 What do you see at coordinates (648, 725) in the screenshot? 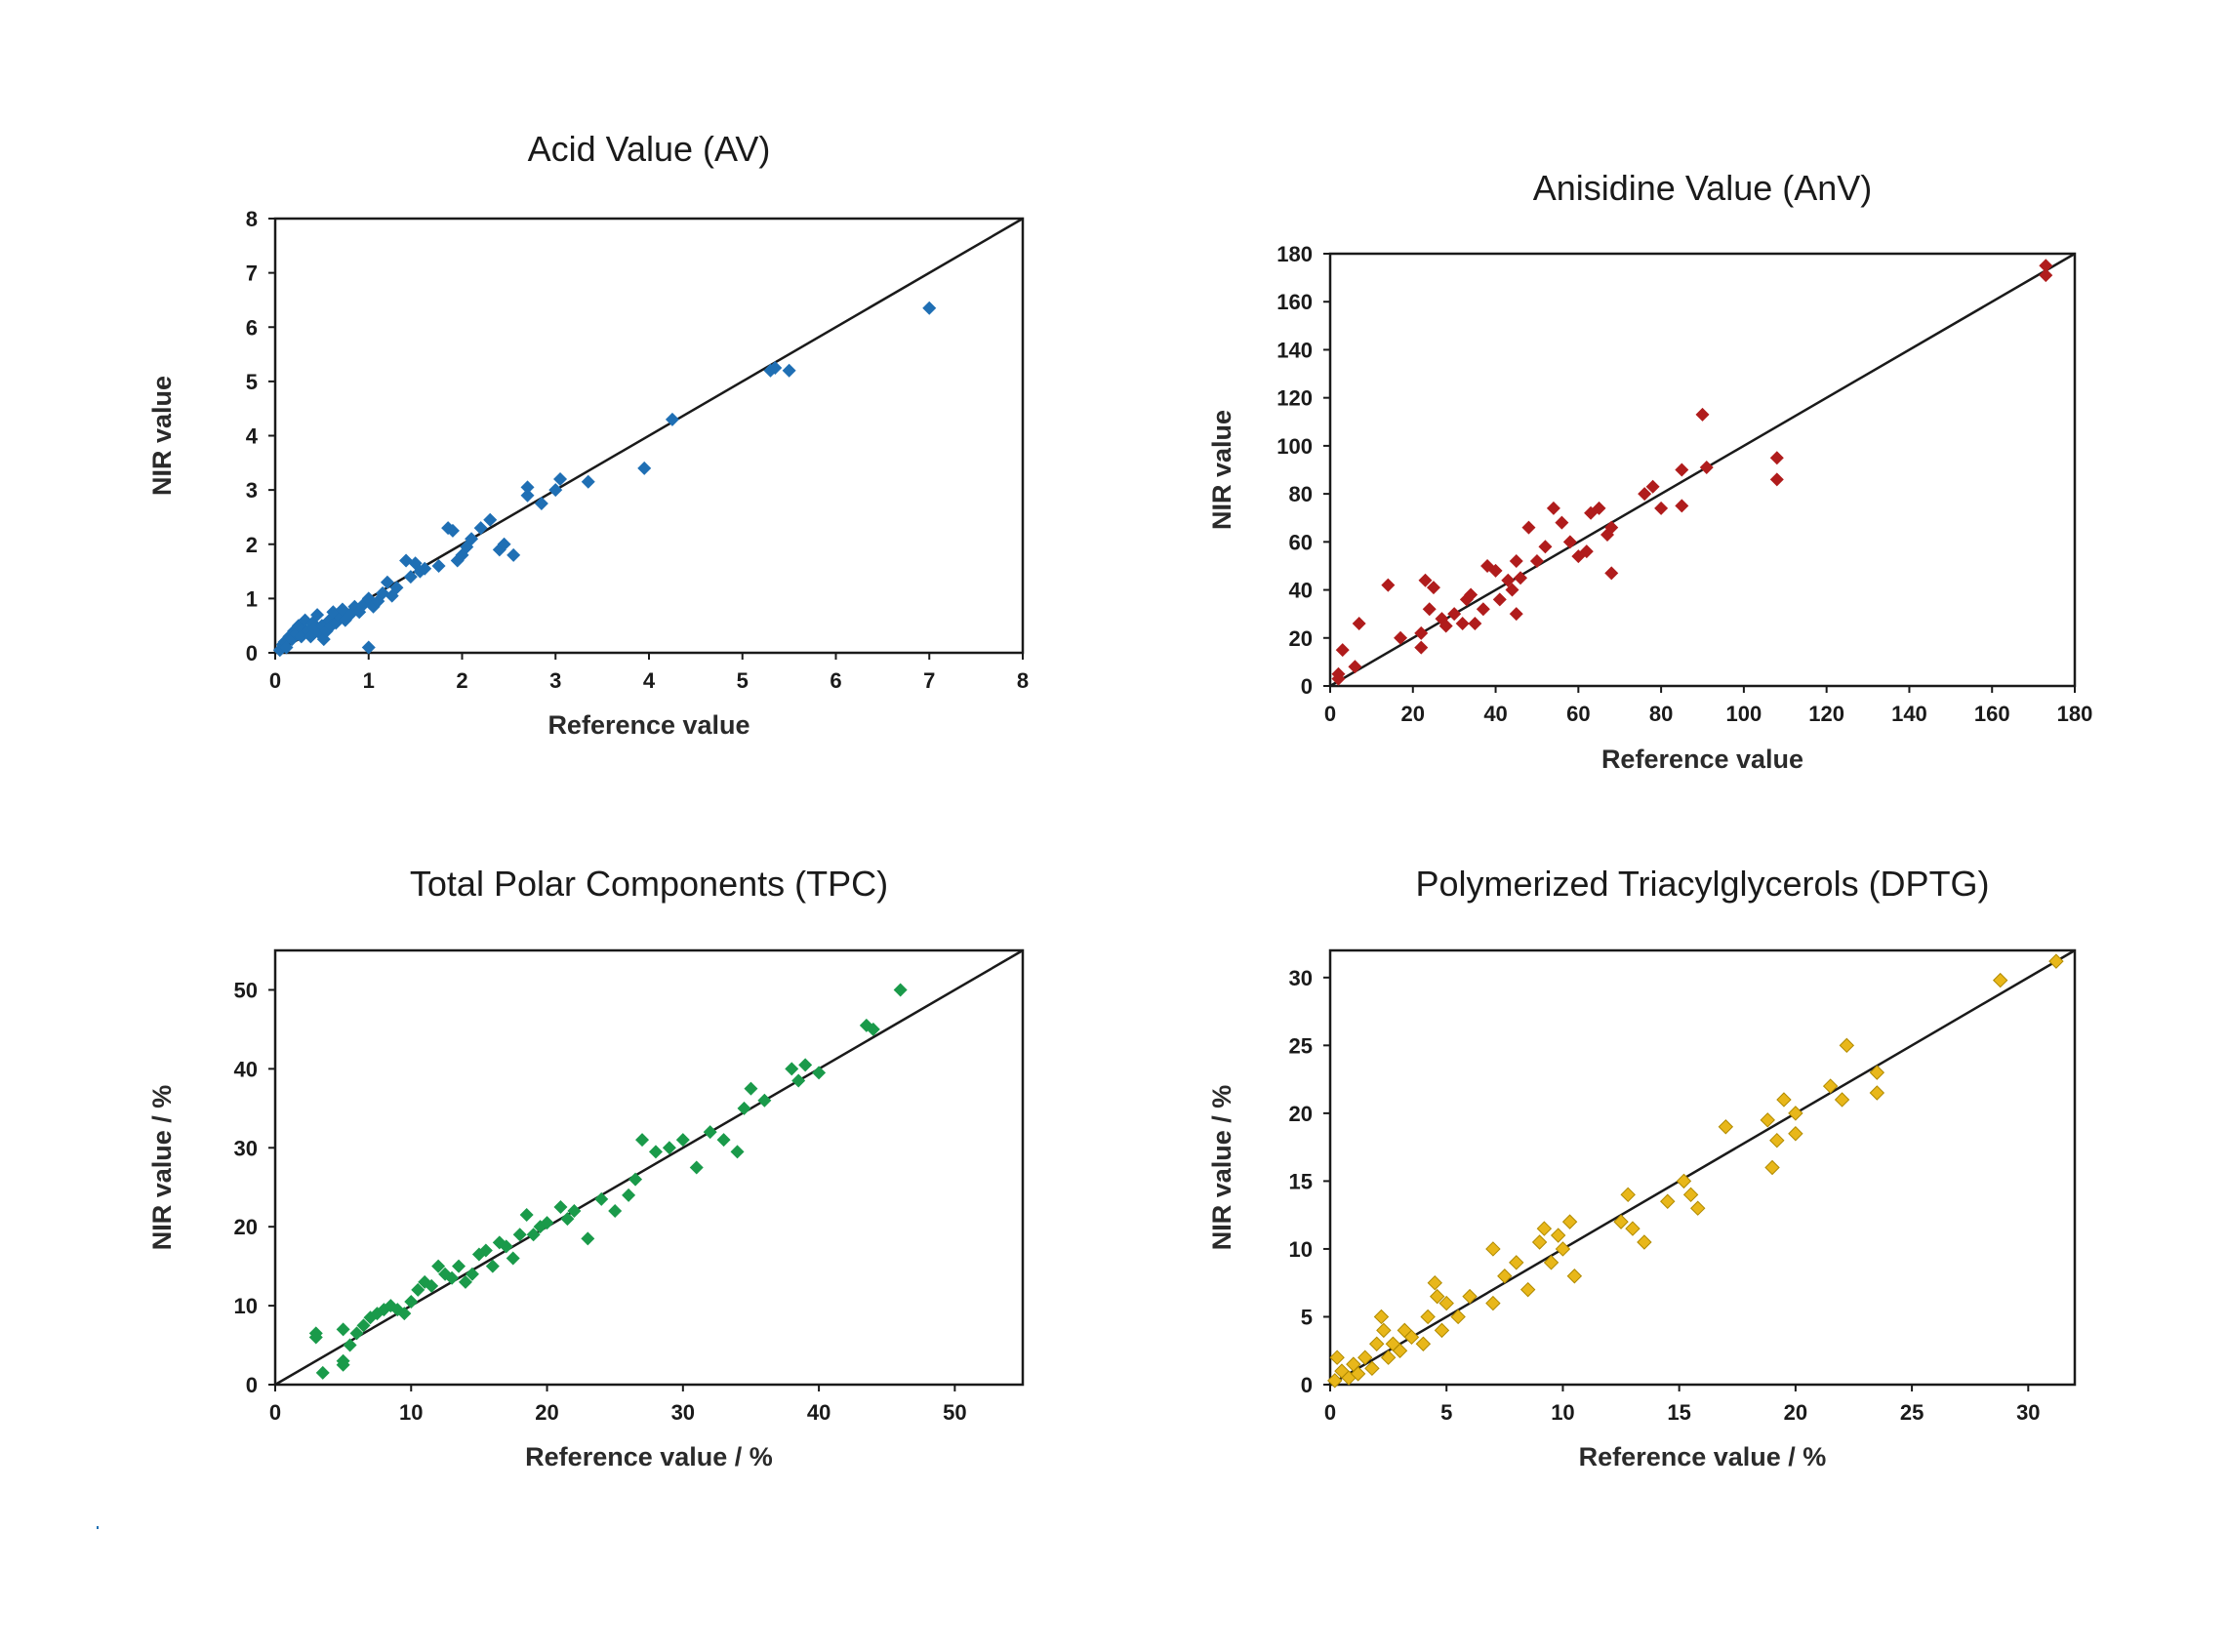
I see `x-axis-label: Reference value` at bounding box center [648, 725].